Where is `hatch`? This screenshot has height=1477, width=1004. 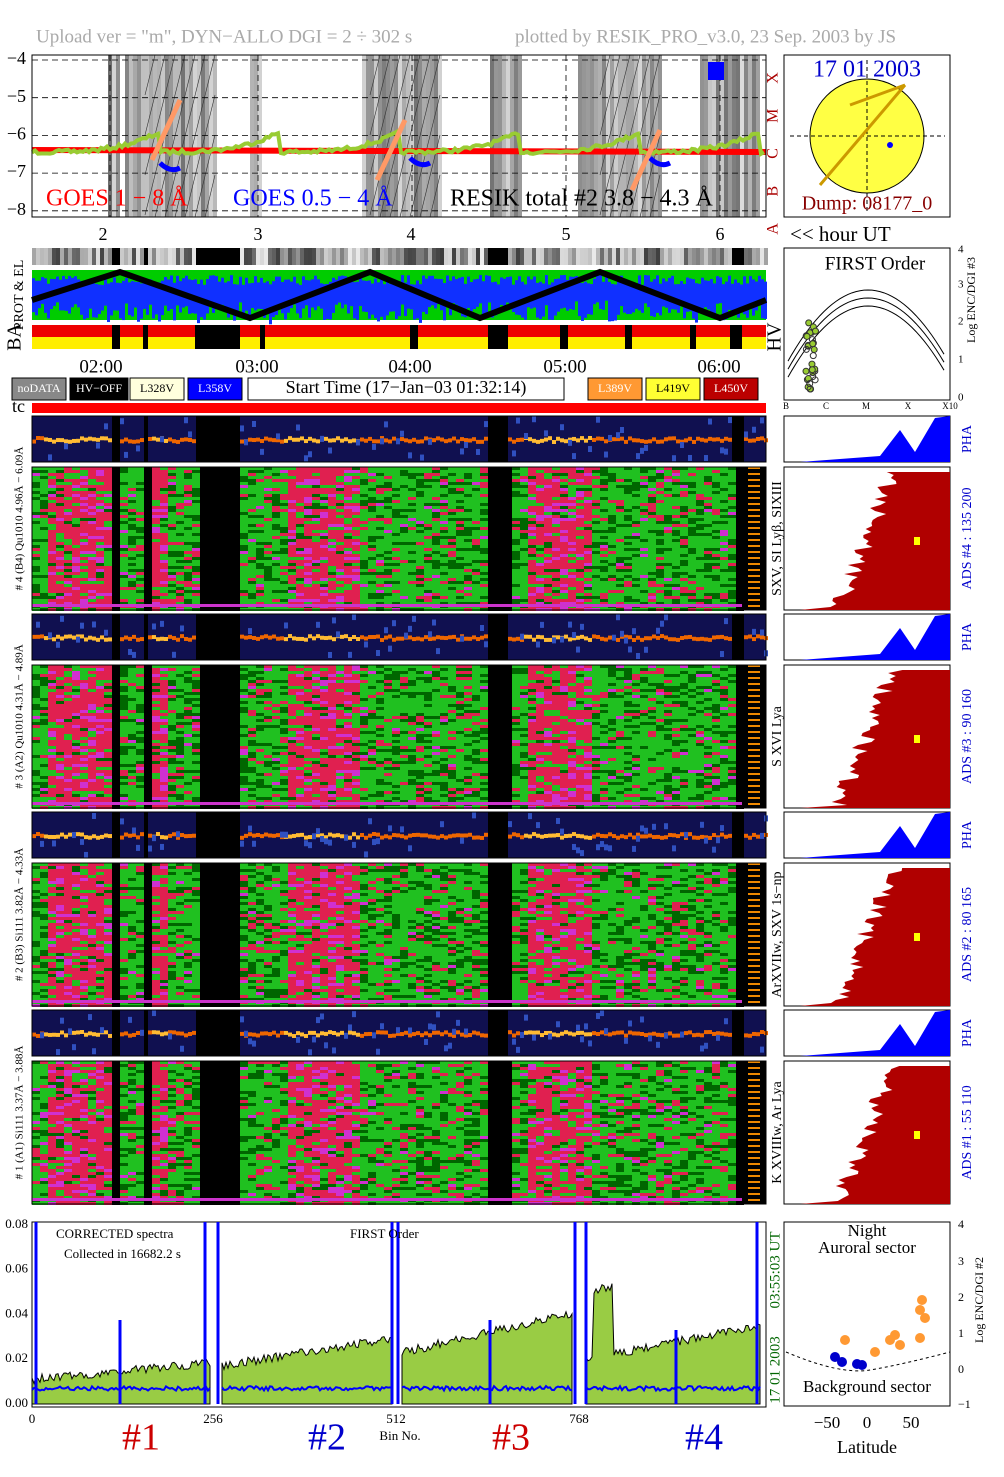 hatch is located at coordinates (615, 115).